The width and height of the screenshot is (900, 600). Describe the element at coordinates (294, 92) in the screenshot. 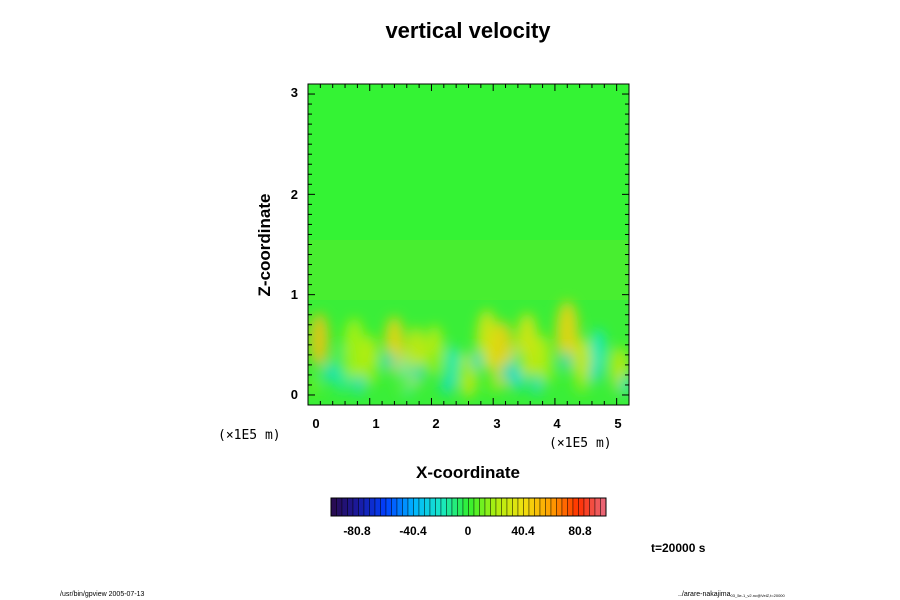

I see `y-tick-label: 3` at that location.